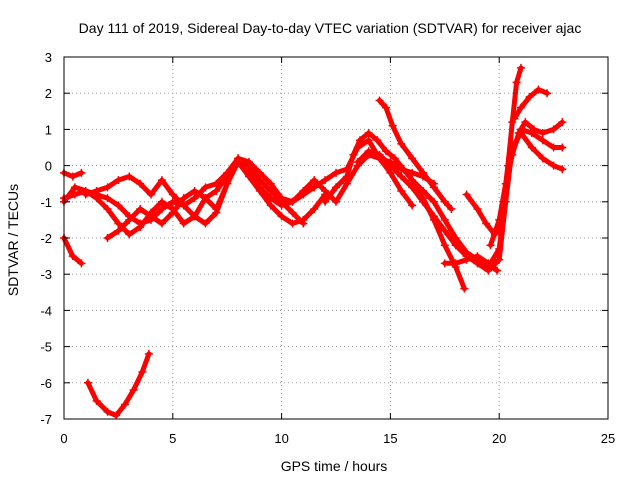  I want to click on x-tick-label: 15, so click(390, 438).